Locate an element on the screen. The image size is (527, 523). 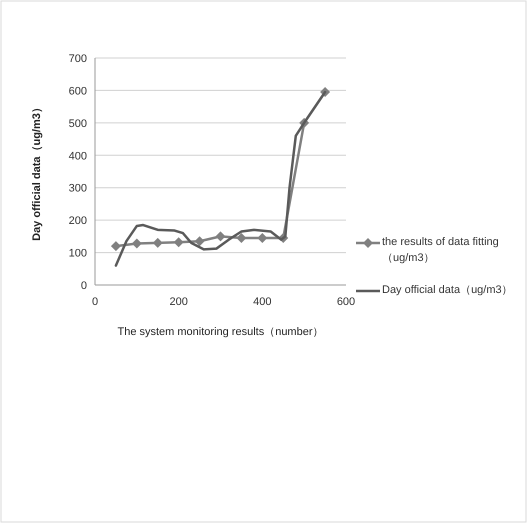
x-tick-label: 200 is located at coordinates (178, 302).